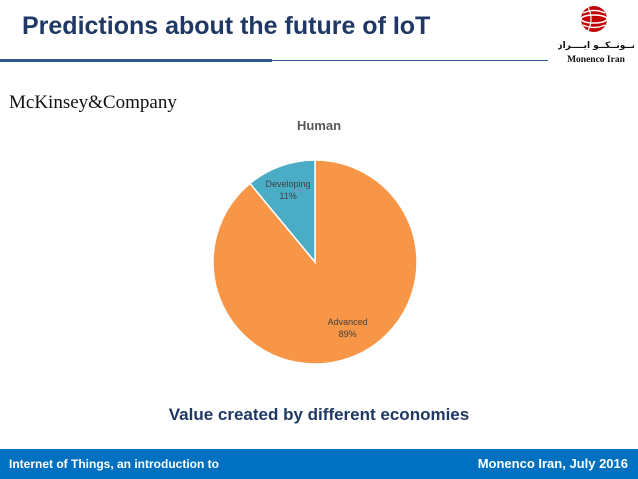 The height and width of the screenshot is (479, 638). Describe the element at coordinates (348, 322) in the screenshot. I see `pie-label-advanced: Advanced` at that location.